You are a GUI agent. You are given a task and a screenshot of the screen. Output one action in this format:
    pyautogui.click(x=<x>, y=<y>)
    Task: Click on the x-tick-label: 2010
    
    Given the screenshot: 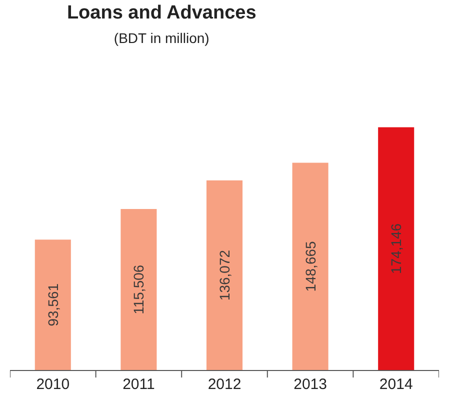 What is the action you would take?
    pyautogui.click(x=53, y=384)
    